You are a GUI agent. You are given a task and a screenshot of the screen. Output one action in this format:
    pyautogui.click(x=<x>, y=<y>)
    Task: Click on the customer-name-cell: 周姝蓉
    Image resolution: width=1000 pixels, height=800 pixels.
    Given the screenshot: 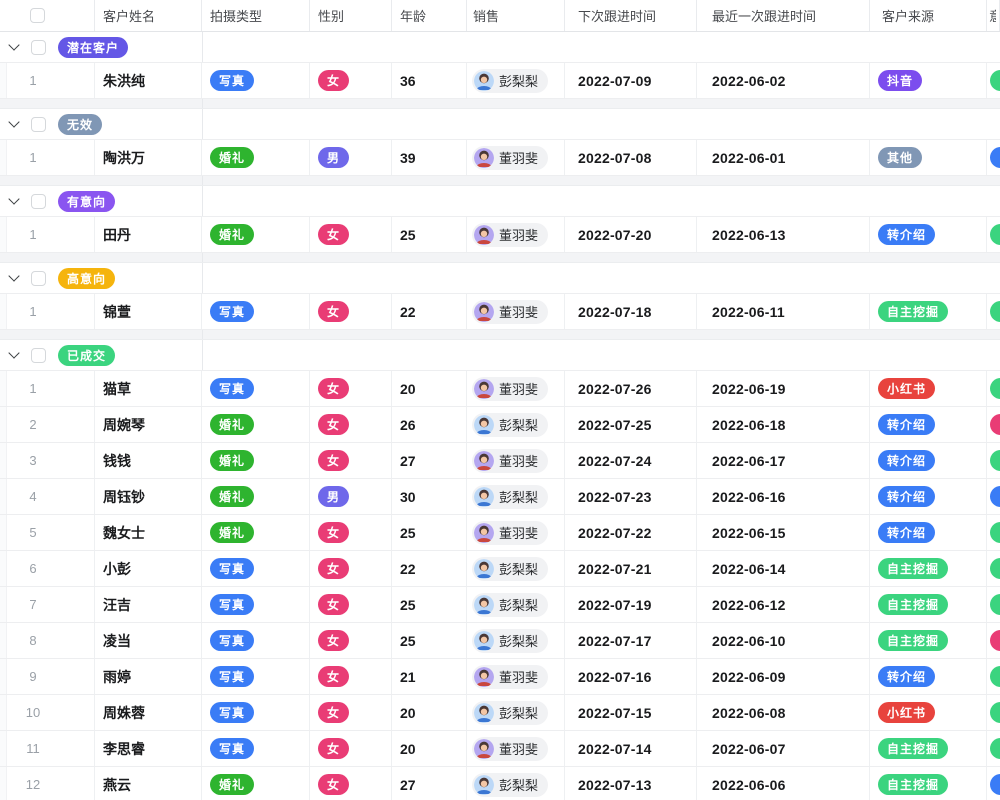 What is the action you would take?
    pyautogui.click(x=148, y=712)
    